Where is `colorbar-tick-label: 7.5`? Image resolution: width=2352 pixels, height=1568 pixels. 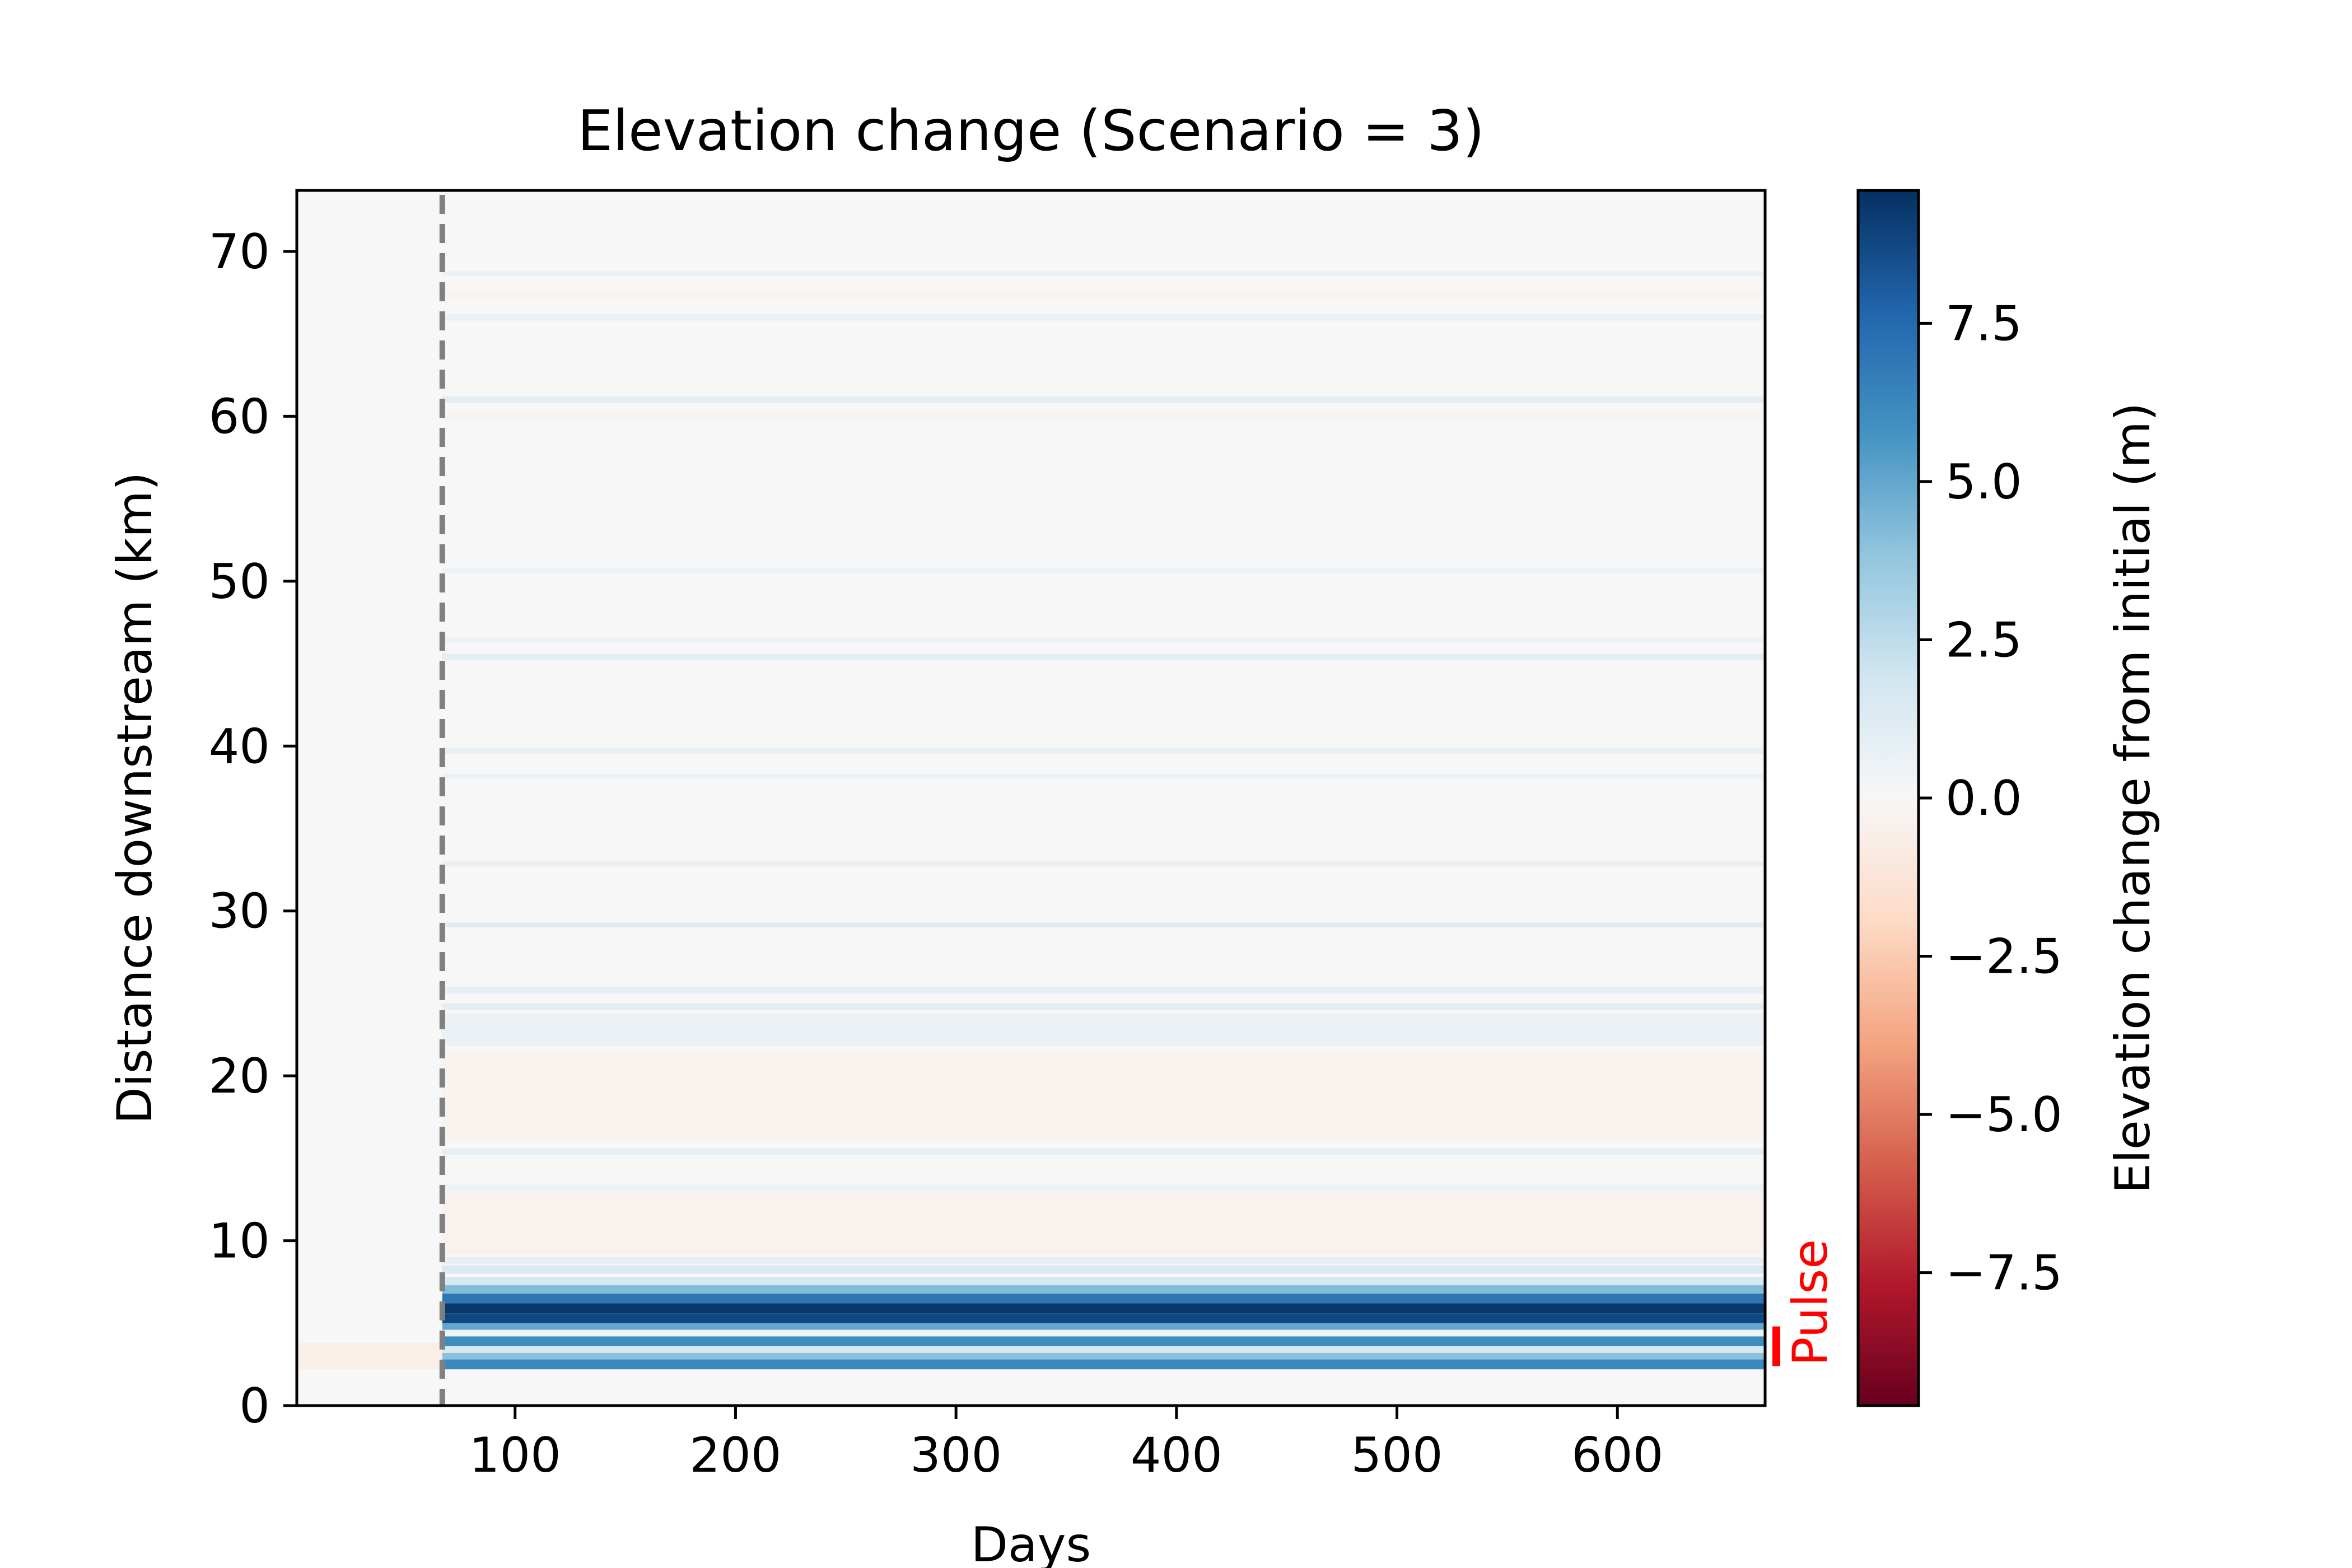
colorbar-tick-label: 7.5 is located at coordinates (1984, 324).